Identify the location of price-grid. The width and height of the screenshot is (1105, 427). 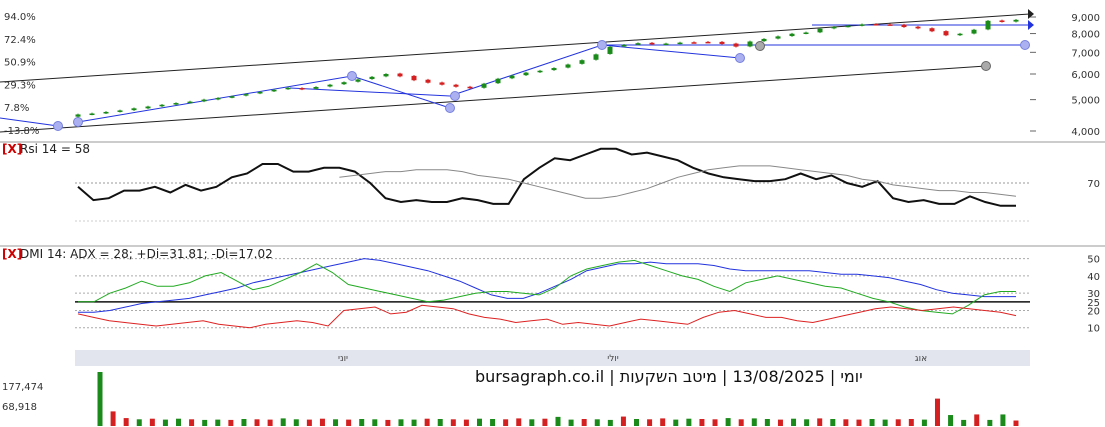
(1033, 74).